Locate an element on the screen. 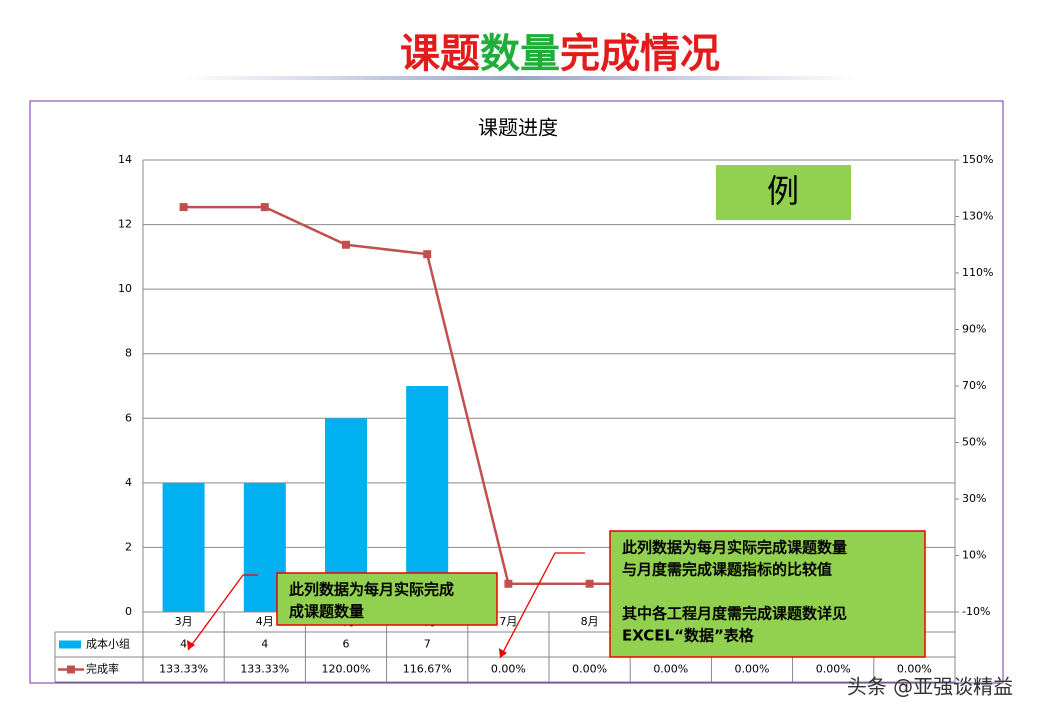  y2-tick-label: 50% is located at coordinates (974, 442).